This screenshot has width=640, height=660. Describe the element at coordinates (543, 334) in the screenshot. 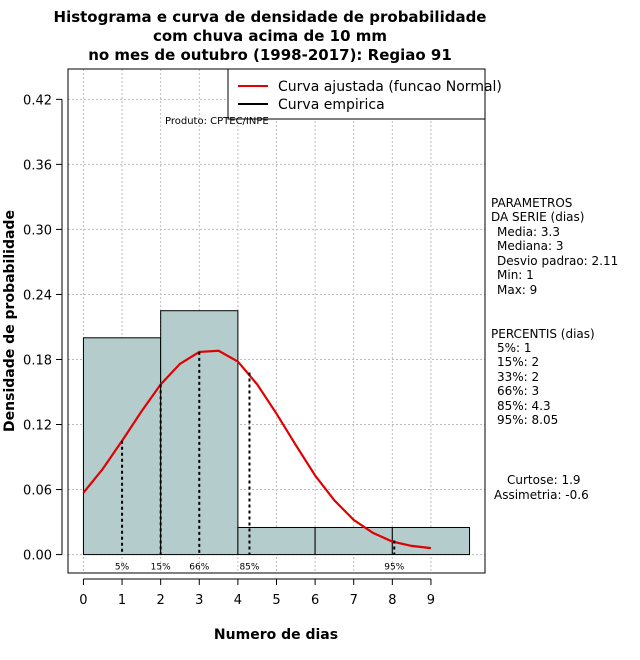

I see `percentis-title: PERCENTIS (dias)` at that location.